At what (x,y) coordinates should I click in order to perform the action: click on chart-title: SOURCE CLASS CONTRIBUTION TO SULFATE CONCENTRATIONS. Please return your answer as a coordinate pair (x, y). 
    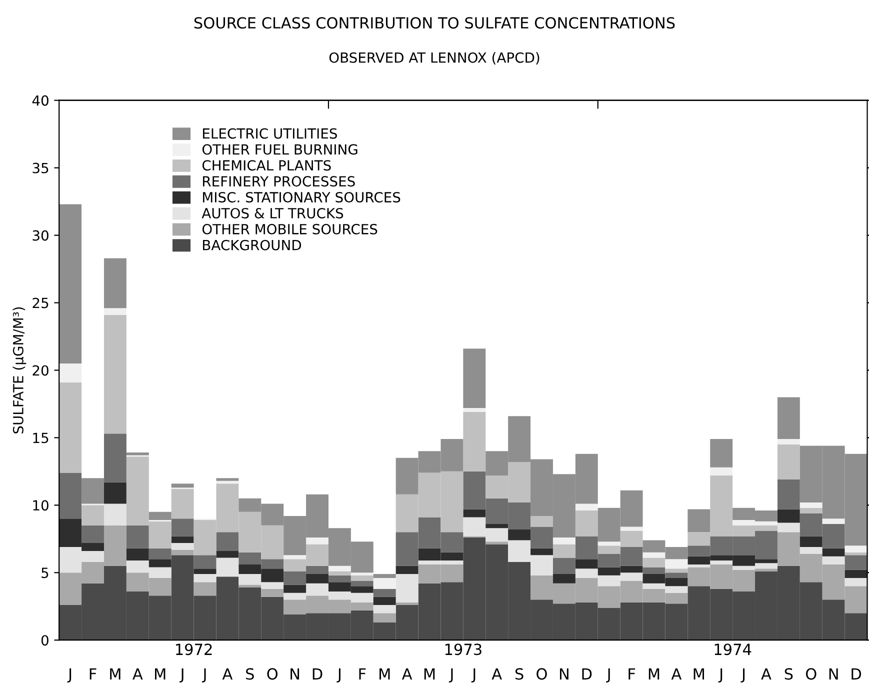
    Looking at the image, I should click on (434, 23).